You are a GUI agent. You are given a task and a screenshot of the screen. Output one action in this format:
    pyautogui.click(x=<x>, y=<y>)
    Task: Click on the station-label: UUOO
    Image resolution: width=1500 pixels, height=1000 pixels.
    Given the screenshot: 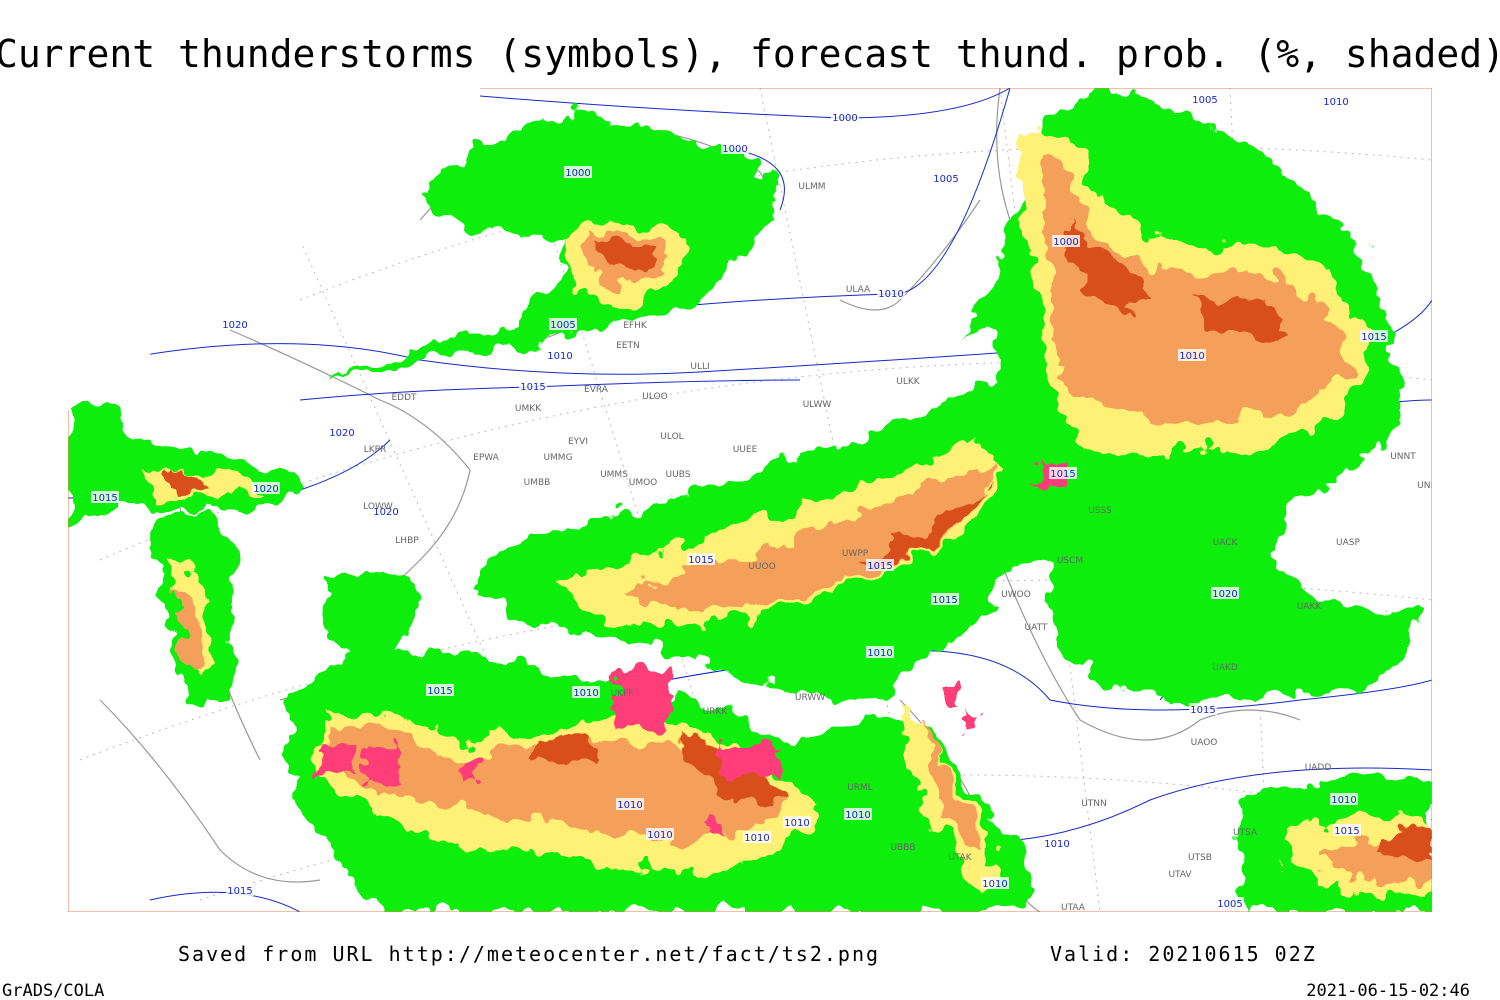 What is the action you would take?
    pyautogui.click(x=761, y=567)
    